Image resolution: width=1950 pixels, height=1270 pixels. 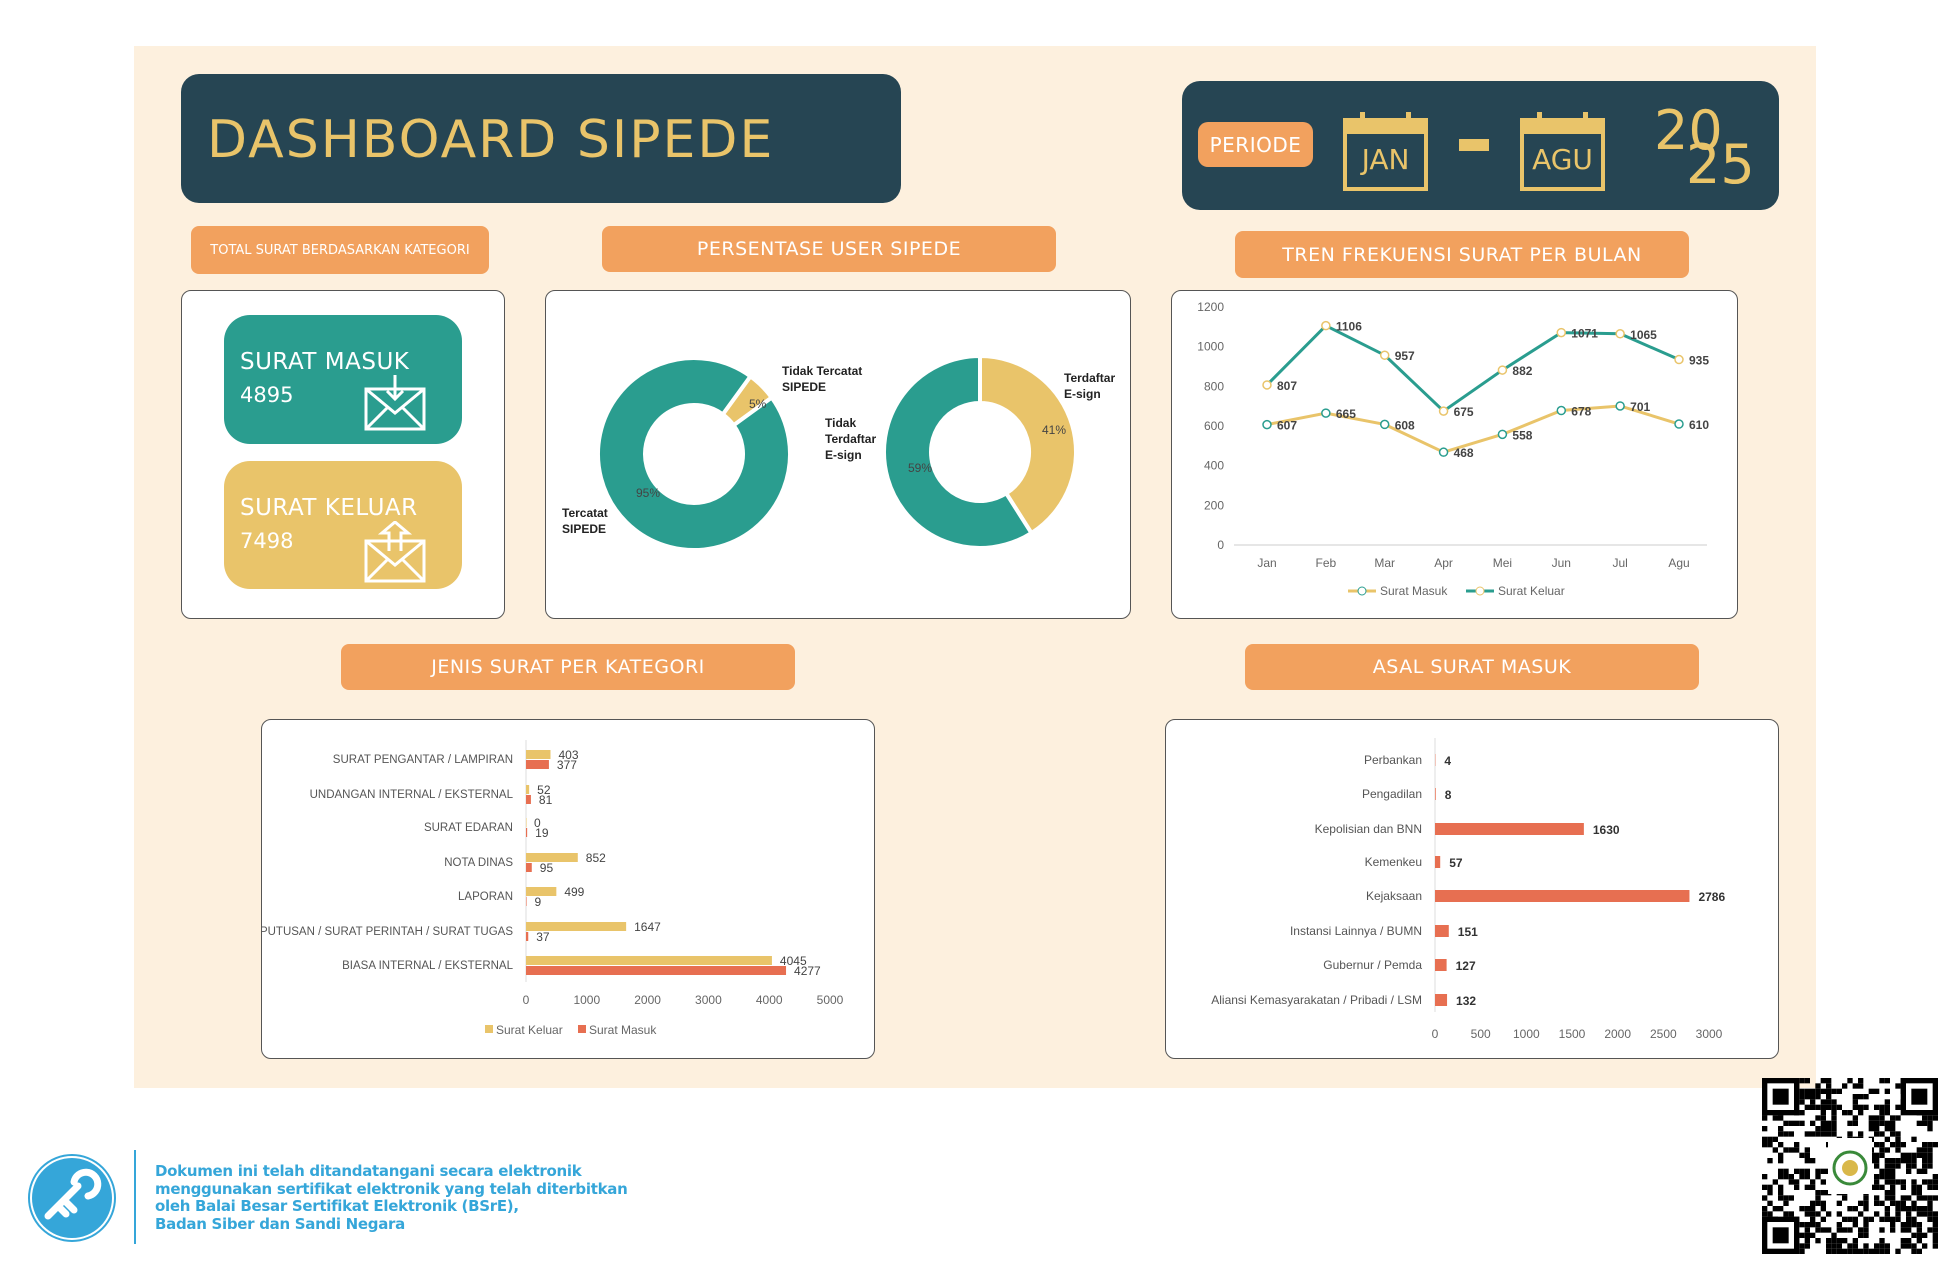 What do you see at coordinates (1393, 862) in the screenshot?
I see `category-label: Kemenkeu` at bounding box center [1393, 862].